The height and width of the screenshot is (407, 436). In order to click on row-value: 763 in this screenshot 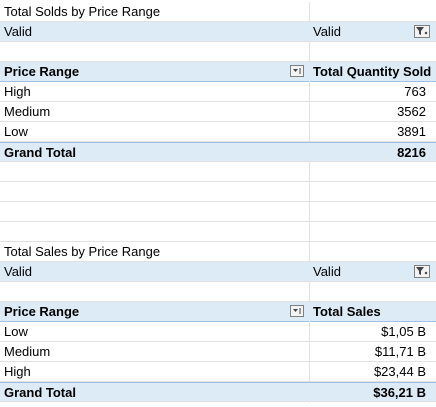, I will do `click(415, 91)`.